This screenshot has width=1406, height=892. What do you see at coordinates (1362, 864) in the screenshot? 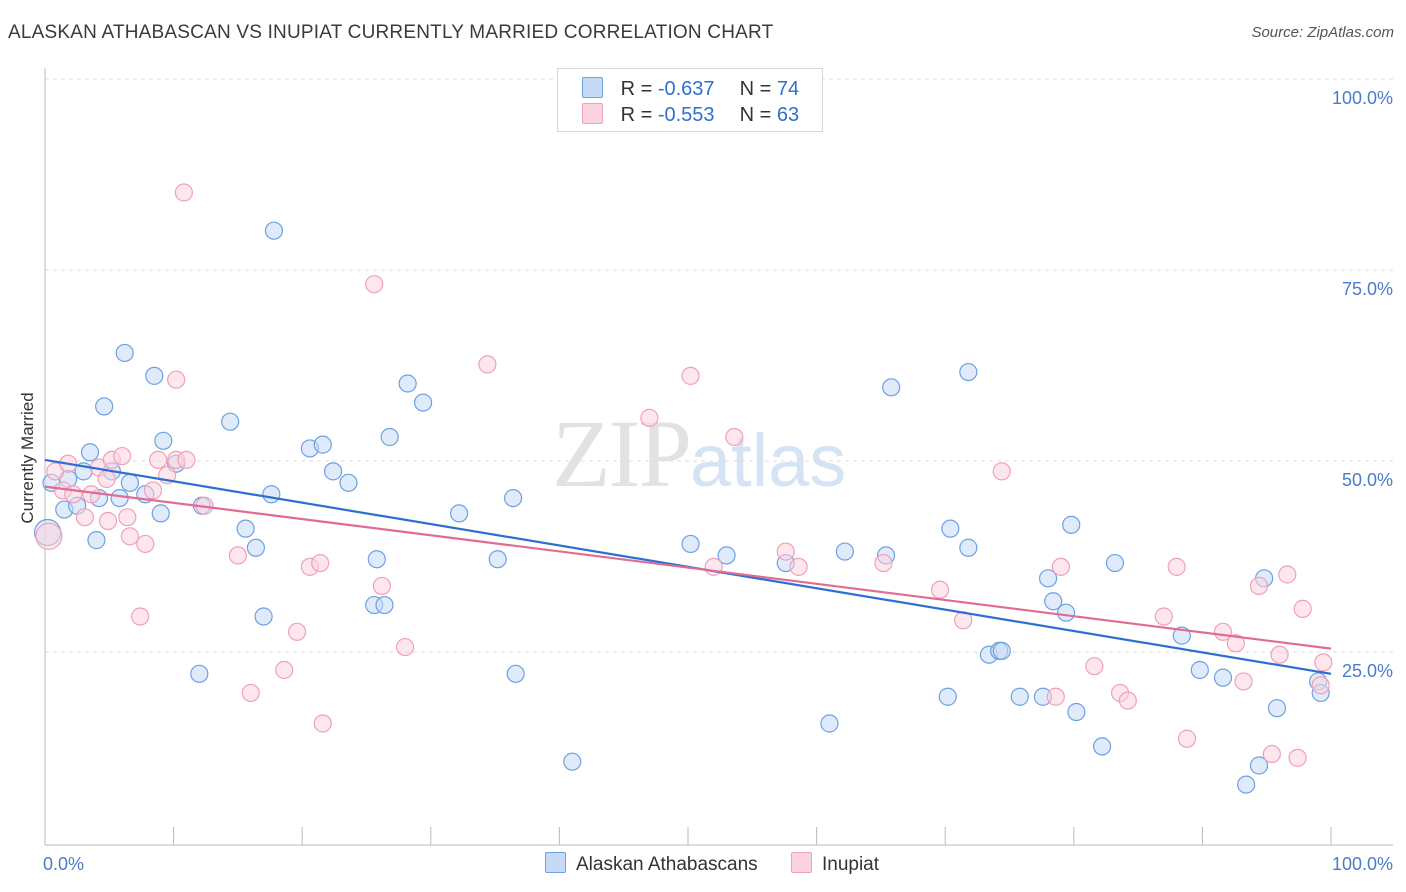
I see `x-tick-label: 100.0%` at bounding box center [1362, 864].